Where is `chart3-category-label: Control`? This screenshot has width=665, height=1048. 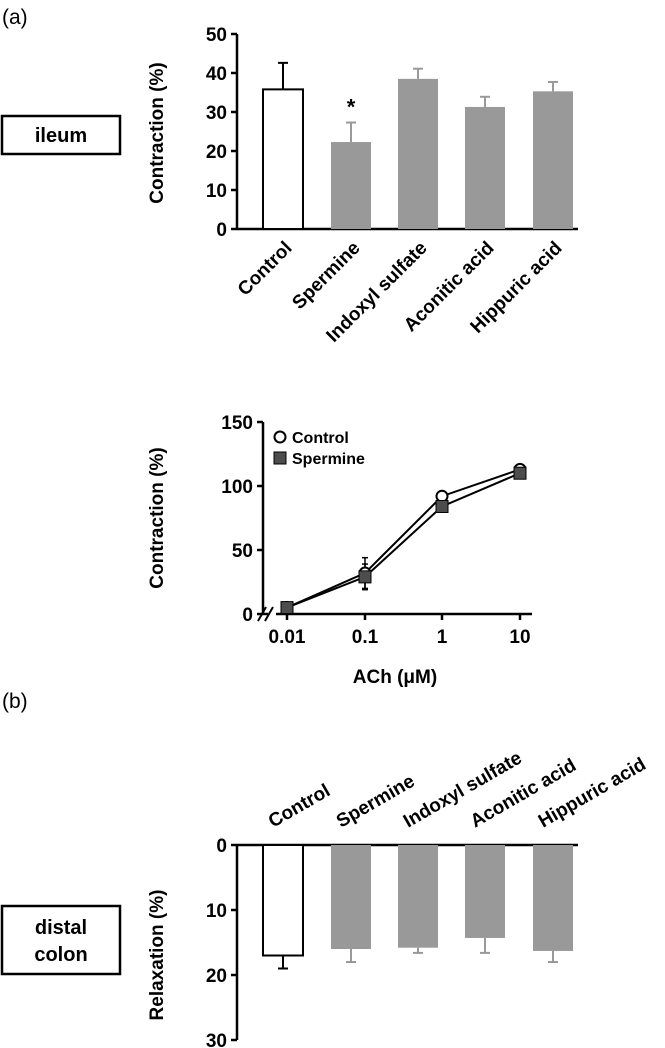 chart3-category-label: Control is located at coordinates (299, 806).